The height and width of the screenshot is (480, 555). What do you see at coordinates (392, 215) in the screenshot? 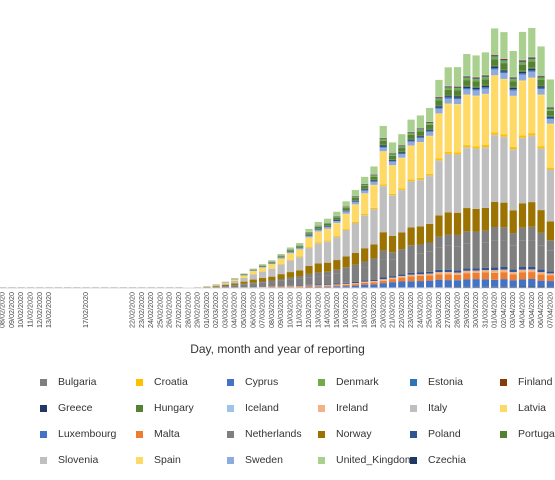
I see `bar-segment-italy-21/03/2020` at bounding box center [392, 215].